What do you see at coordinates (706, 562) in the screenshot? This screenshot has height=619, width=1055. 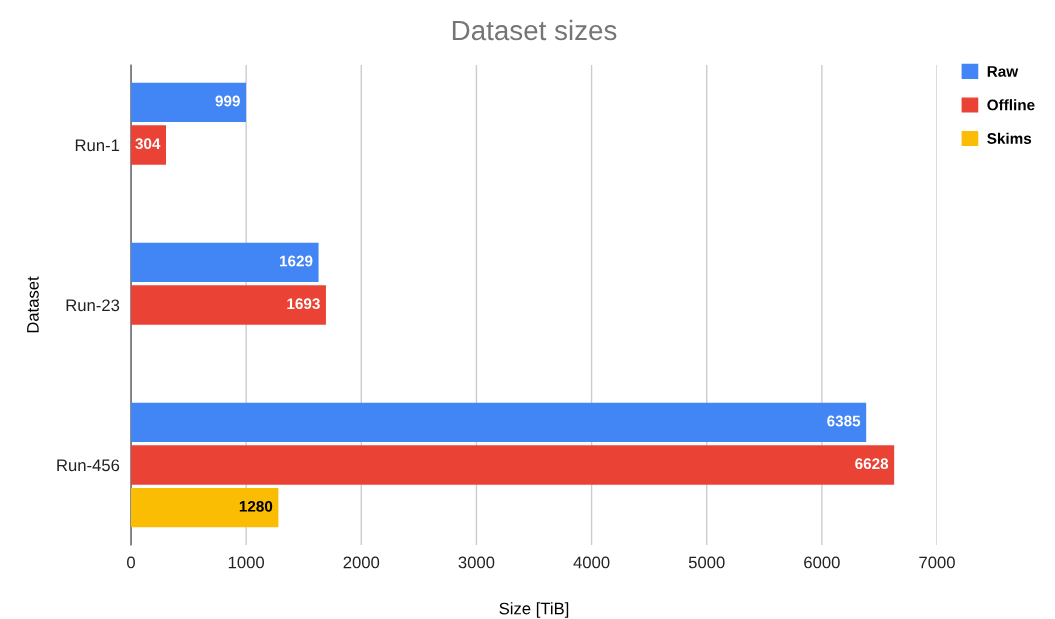 I see `x-tick-label: 5000` at bounding box center [706, 562].